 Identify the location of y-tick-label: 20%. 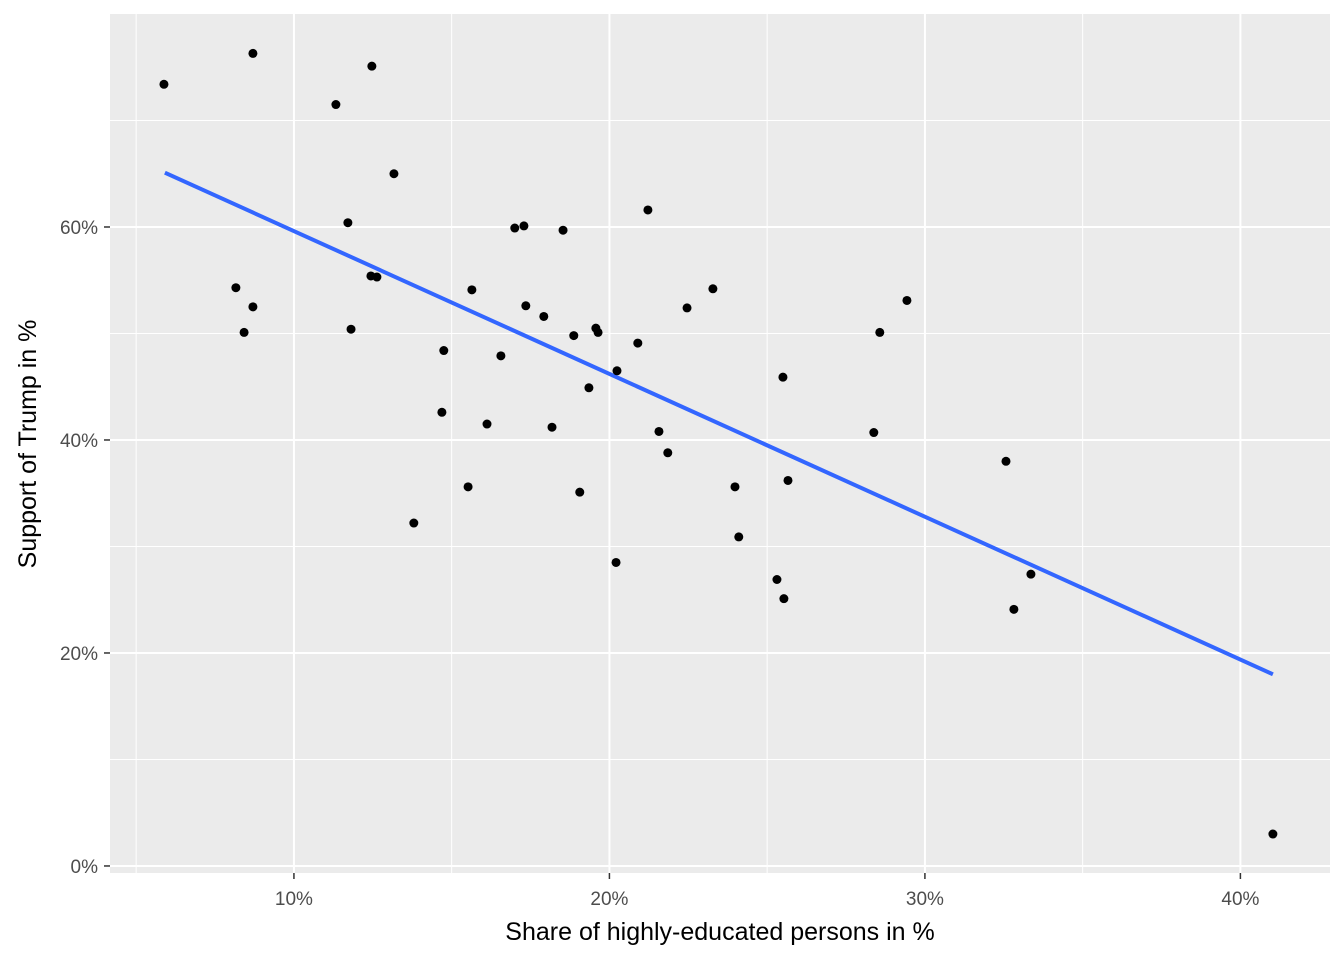
(79, 654).